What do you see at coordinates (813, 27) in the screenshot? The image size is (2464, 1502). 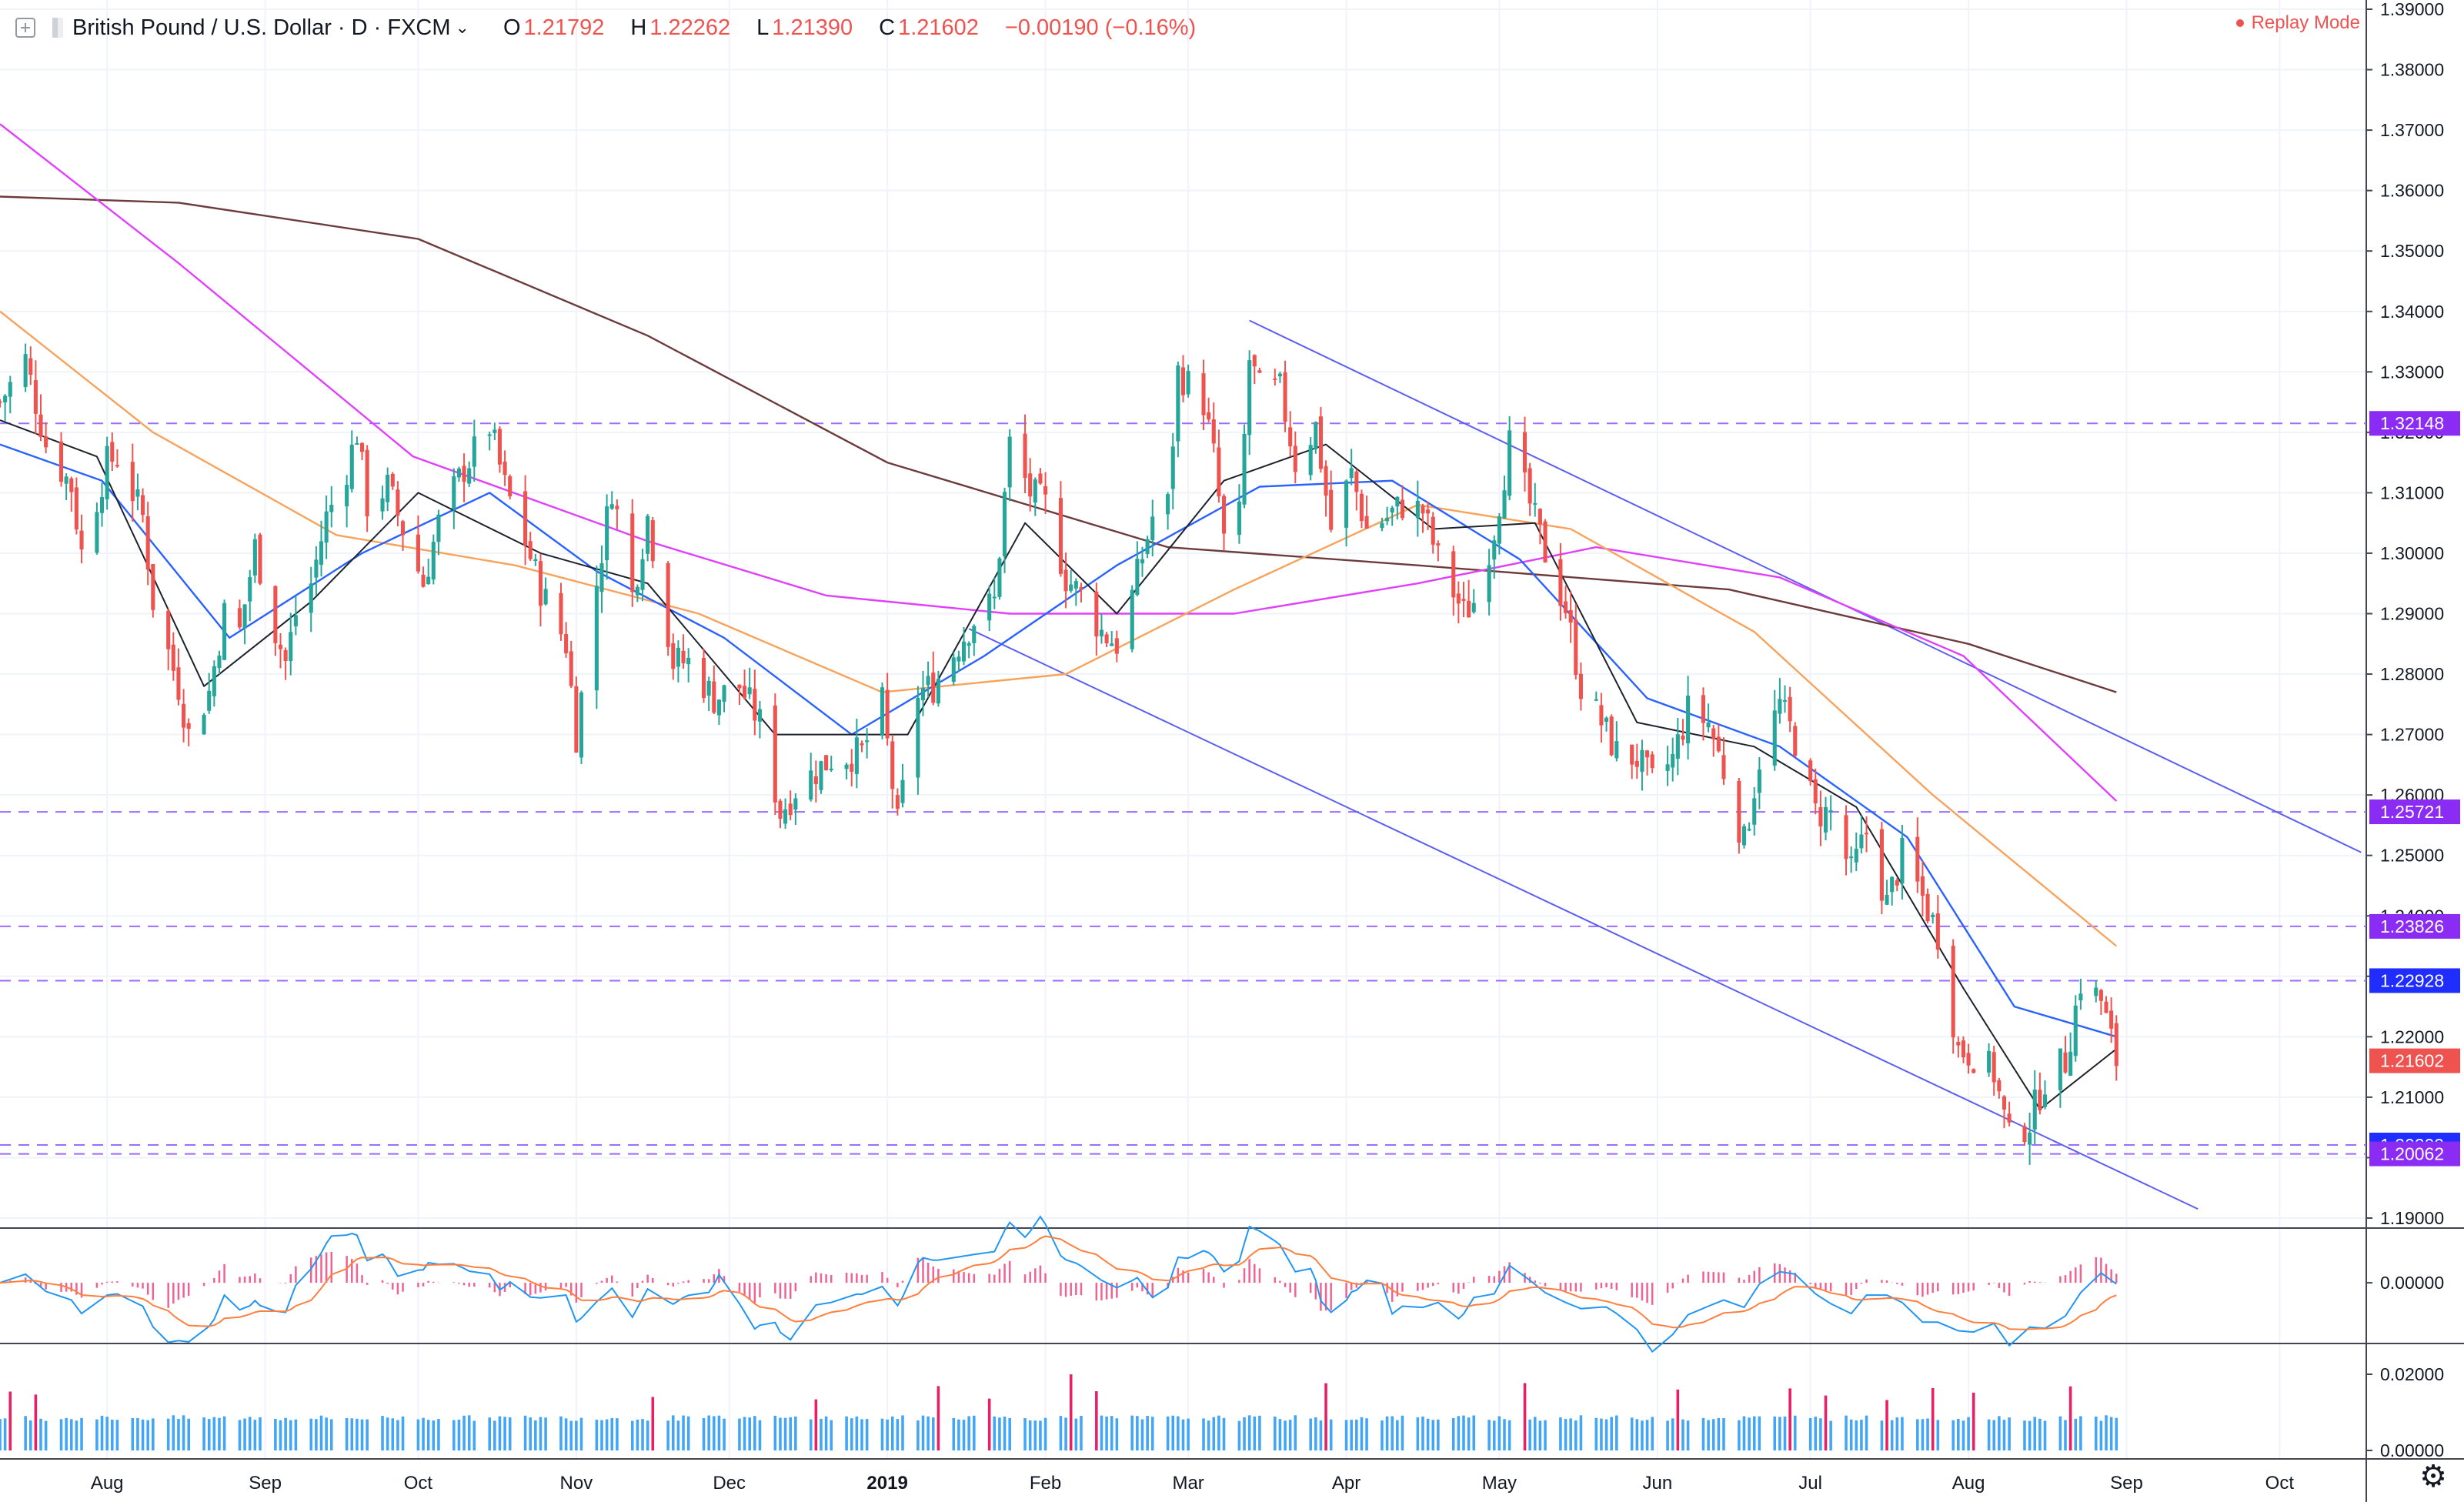 I see `low-value: 1.21390` at bounding box center [813, 27].